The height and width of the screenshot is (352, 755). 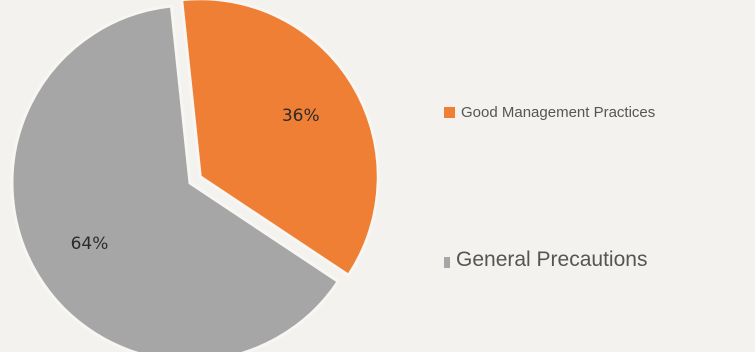 I want to click on slice-label-good-management-practices: 36%, so click(x=301, y=116).